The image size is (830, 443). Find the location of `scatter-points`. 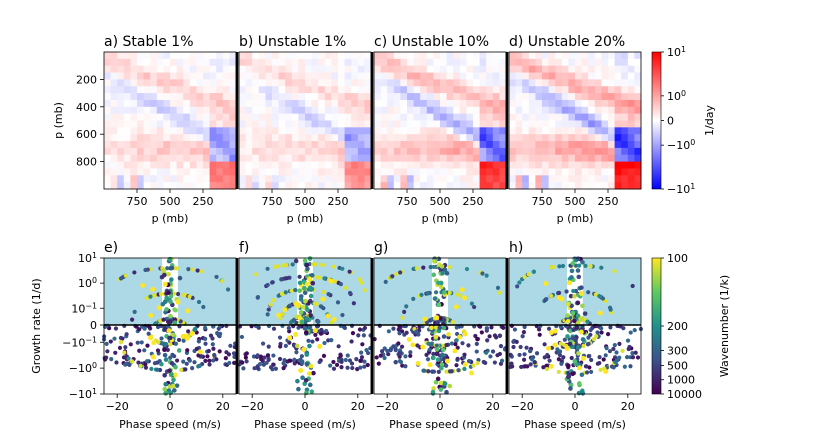

scatter-points is located at coordinates (169, 326).